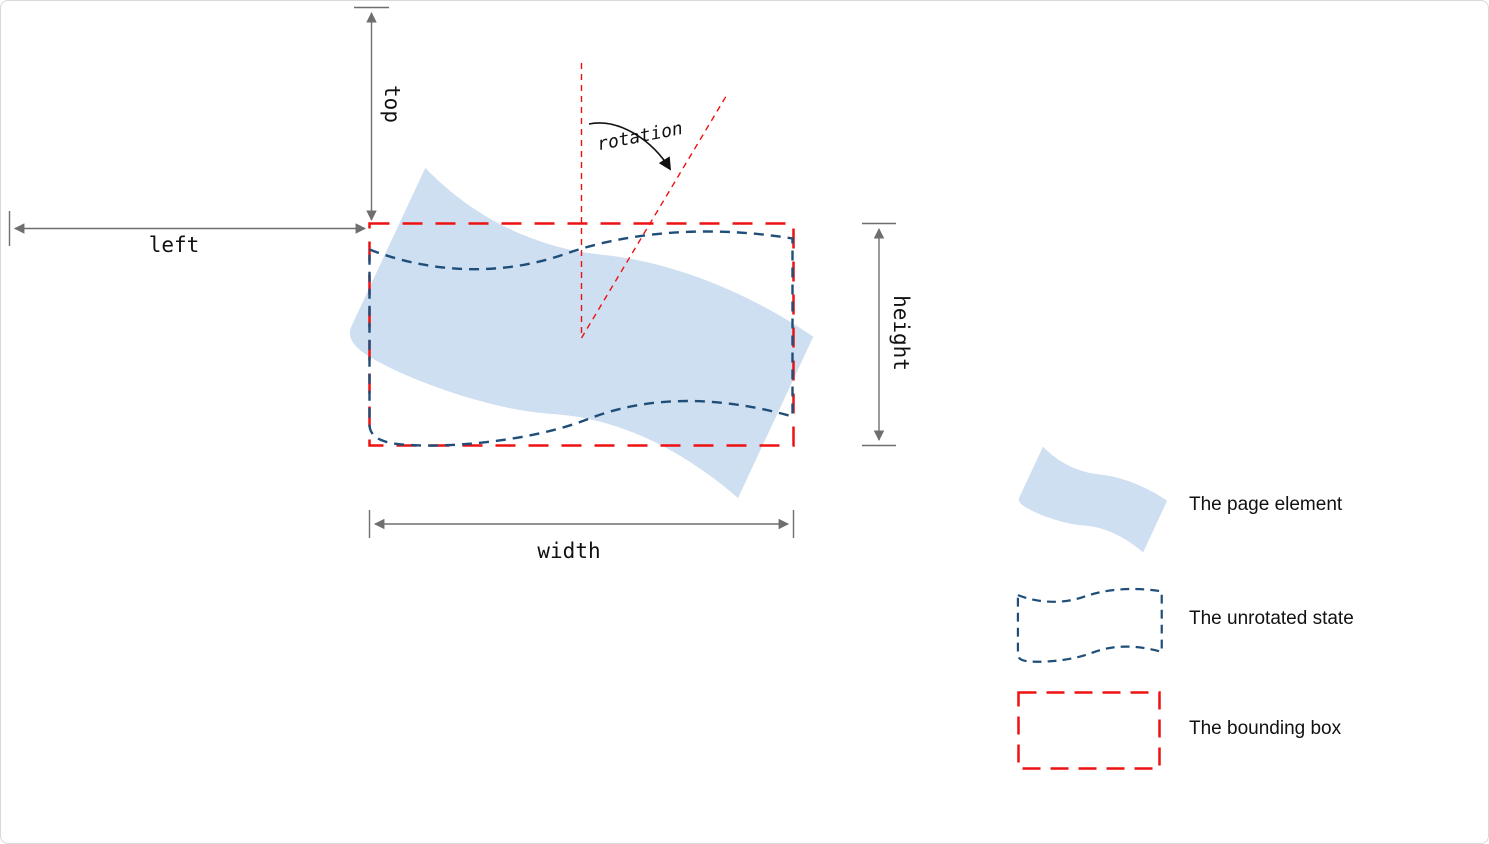  What do you see at coordinates (887, 334) in the screenshot?
I see `dimension-height: height` at bounding box center [887, 334].